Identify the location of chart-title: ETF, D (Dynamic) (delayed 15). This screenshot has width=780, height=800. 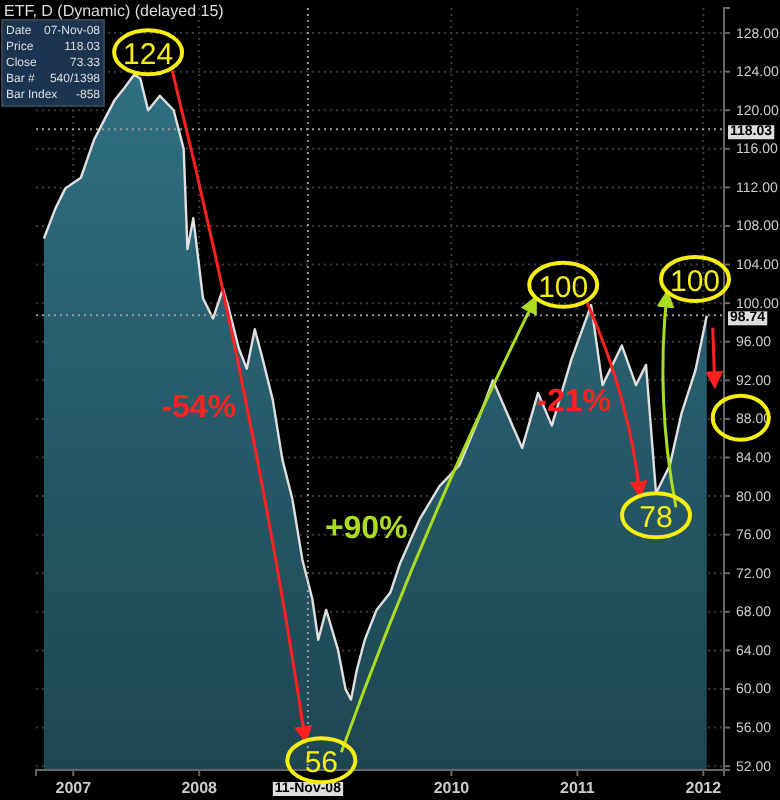
(114, 11).